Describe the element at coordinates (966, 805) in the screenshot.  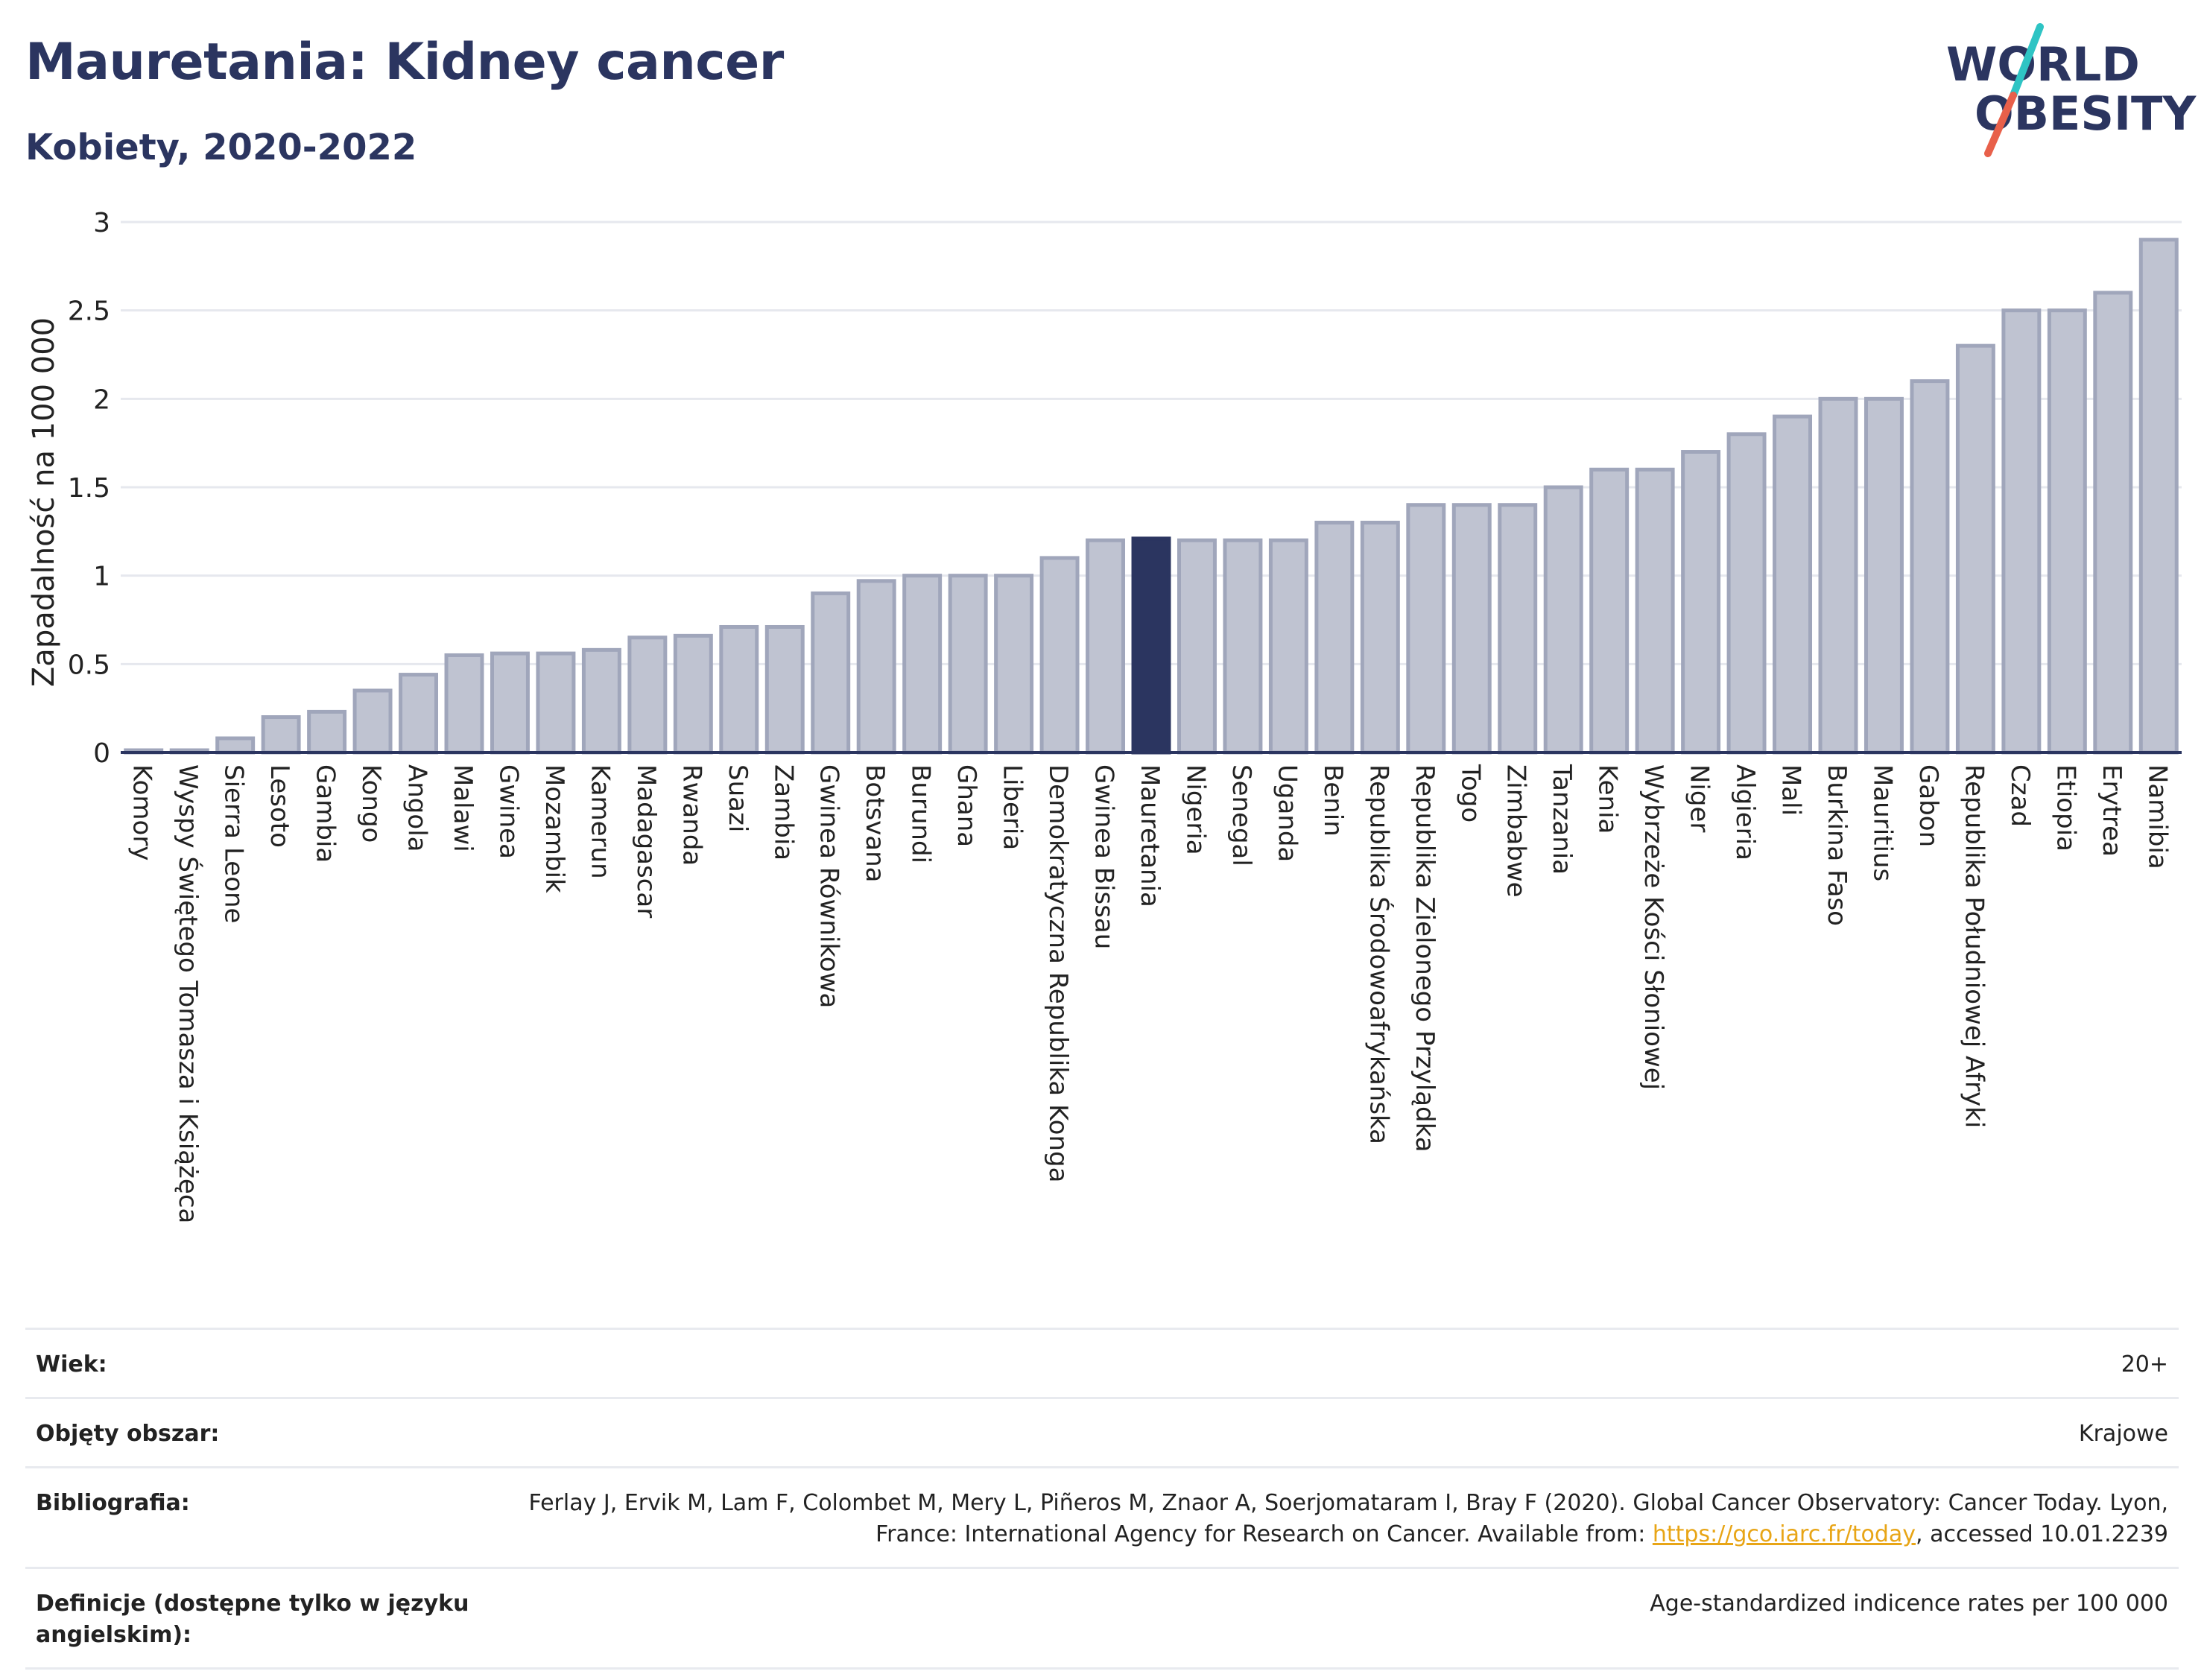
I see `x-tick-label: Ghana` at that location.